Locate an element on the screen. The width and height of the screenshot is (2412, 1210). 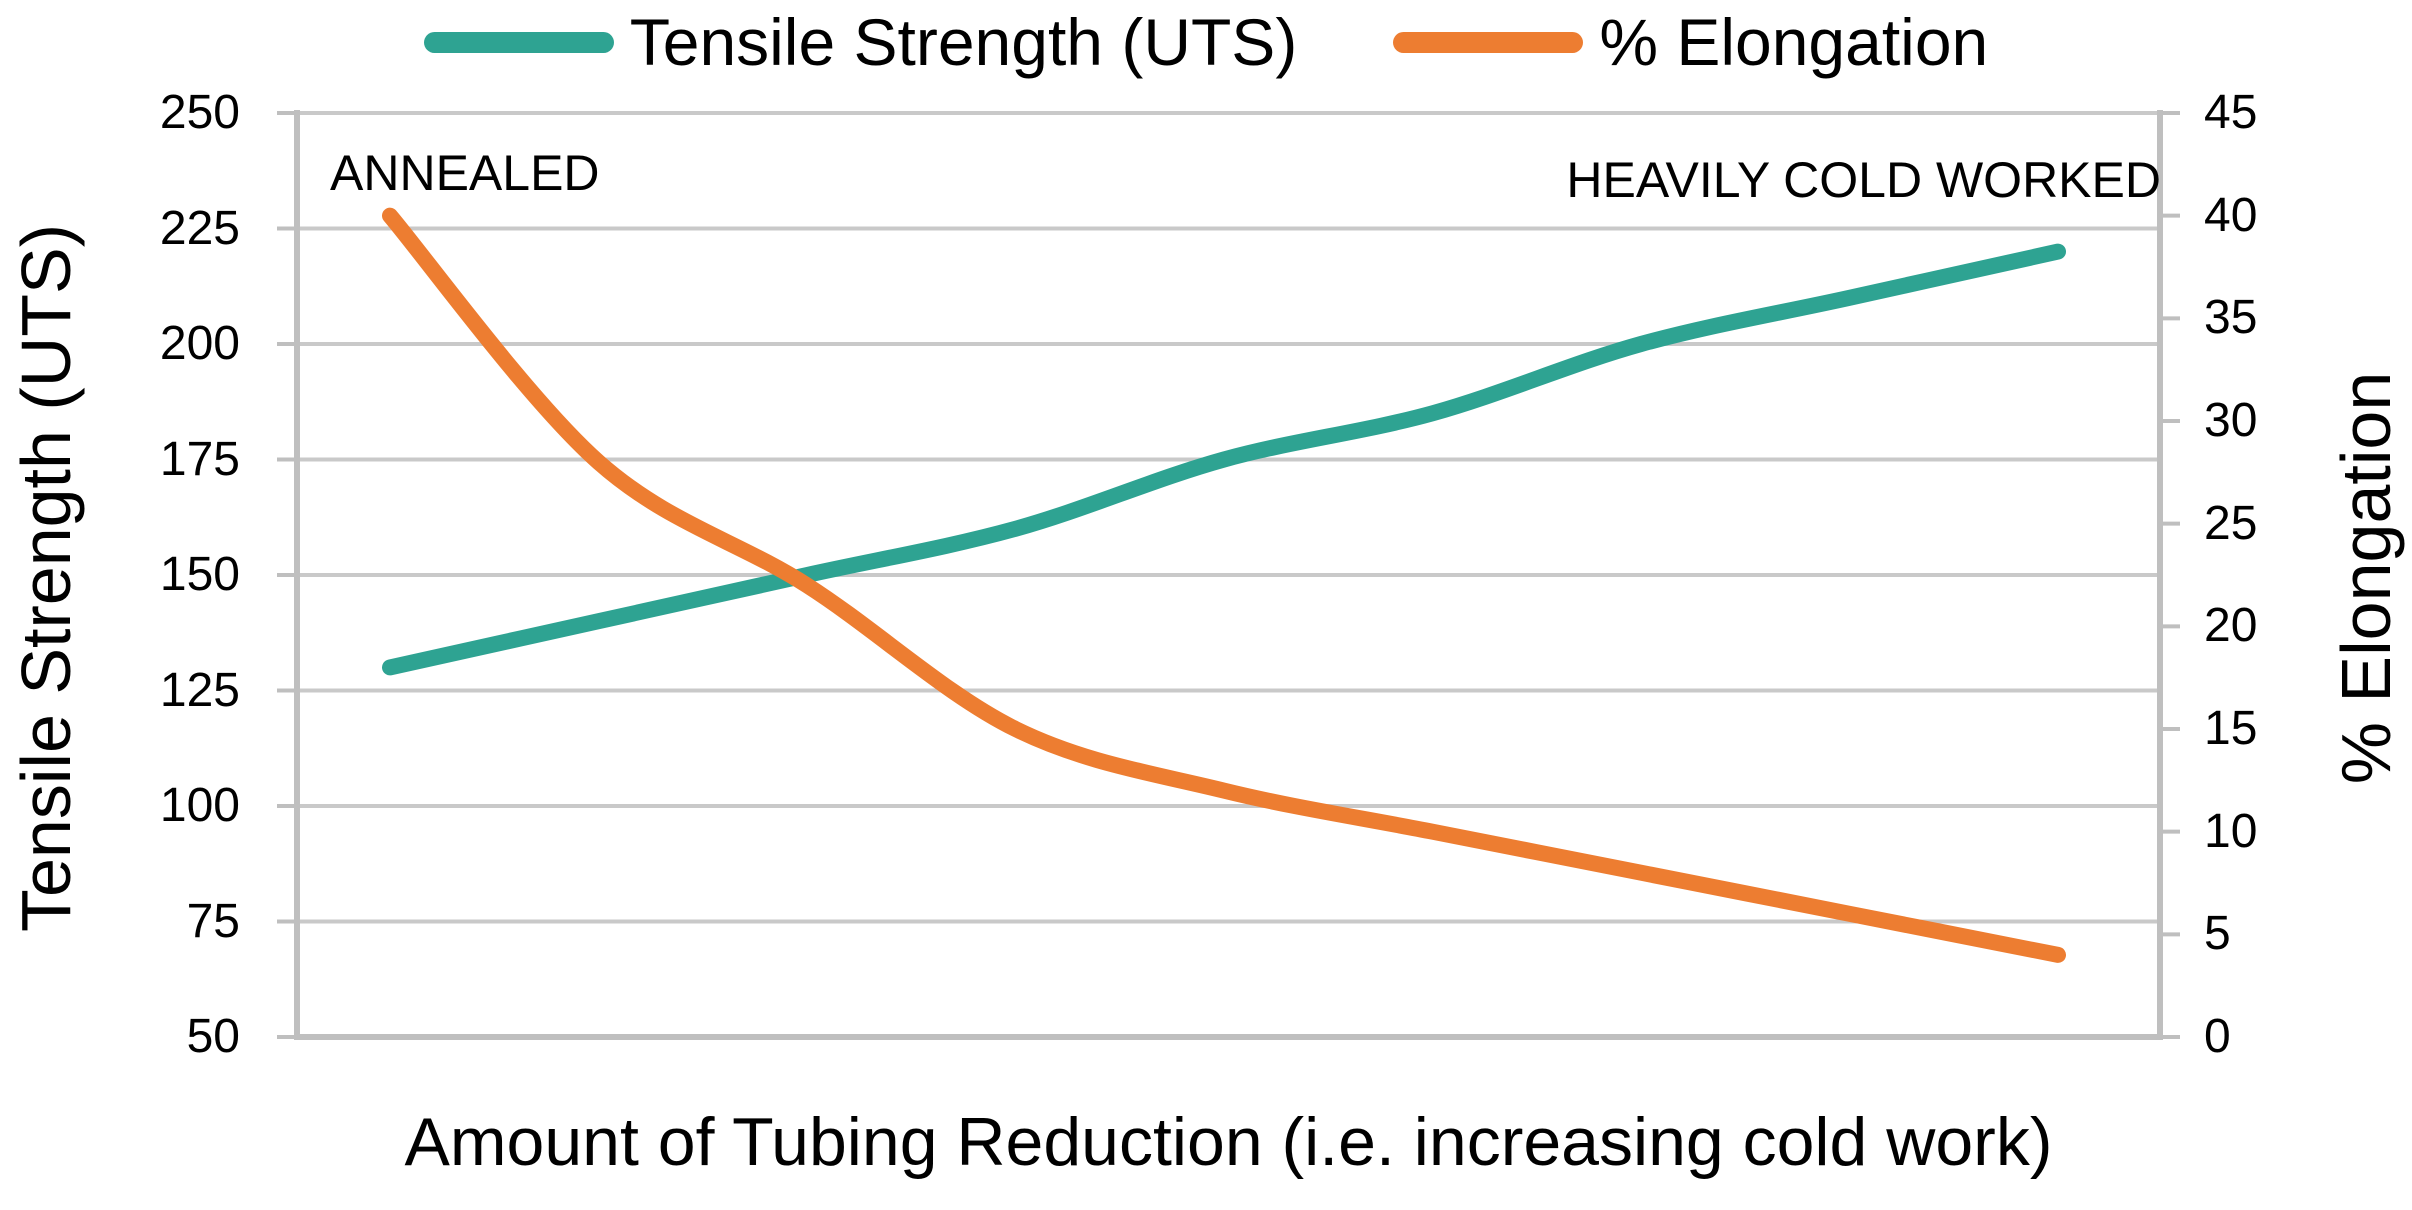
right-axis-tick-label: 25 is located at coordinates (2231, 523).